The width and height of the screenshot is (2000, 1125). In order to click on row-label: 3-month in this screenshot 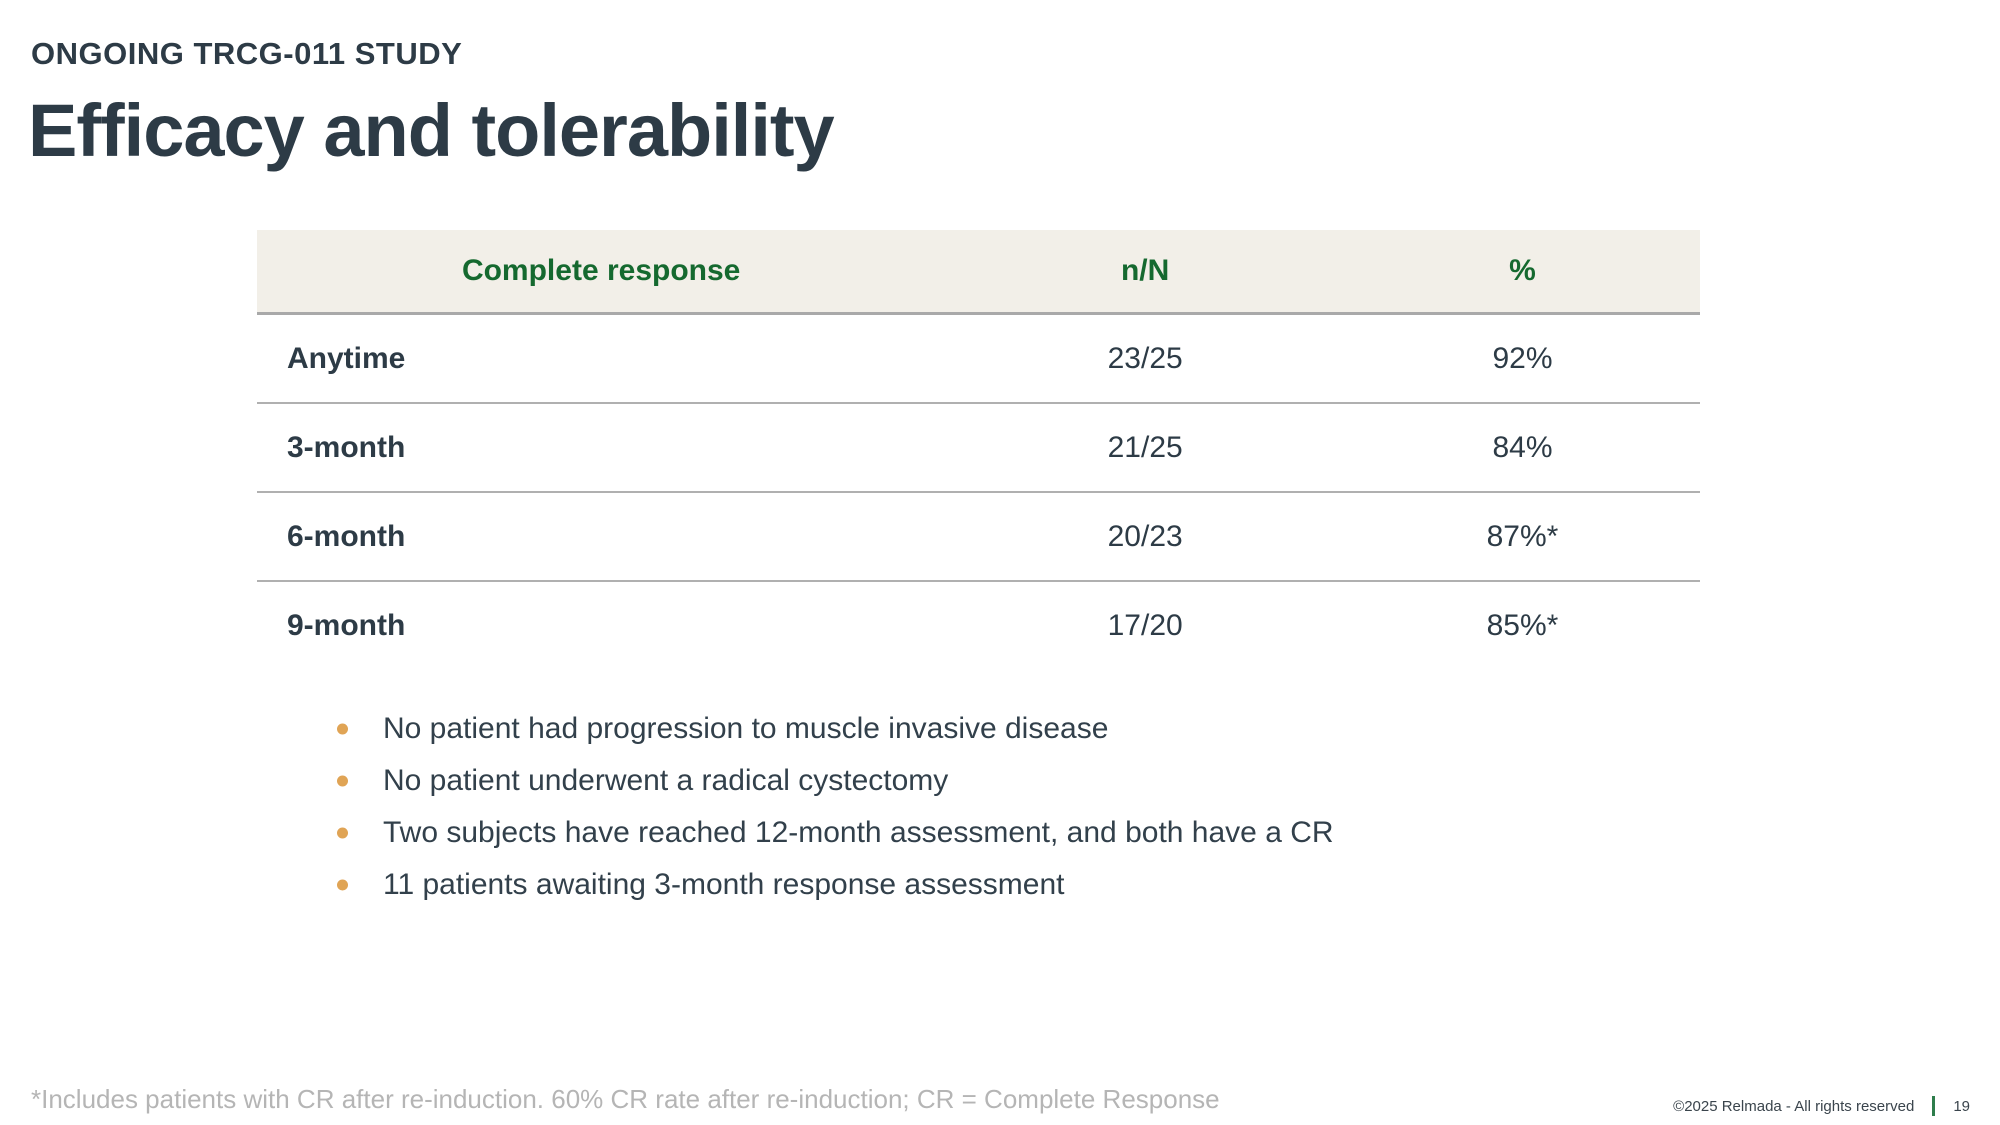, I will do `click(346, 447)`.